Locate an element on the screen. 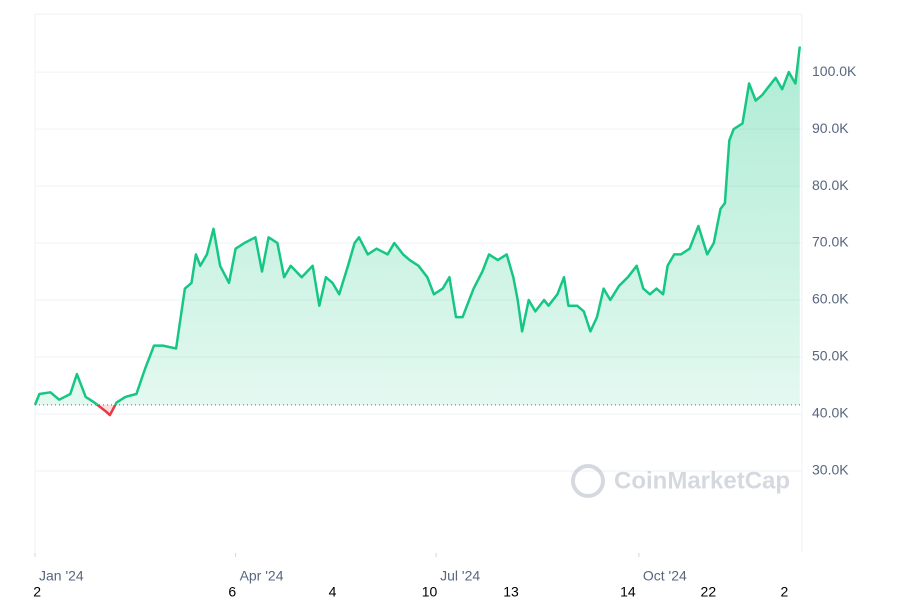 The height and width of the screenshot is (600, 900). area-fill-below is located at coordinates (75, 410).